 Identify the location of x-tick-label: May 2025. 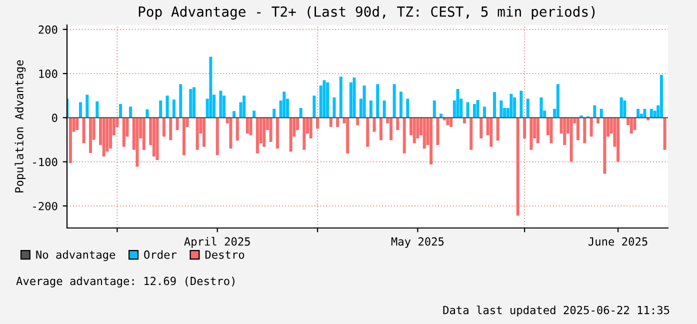
(417, 242).